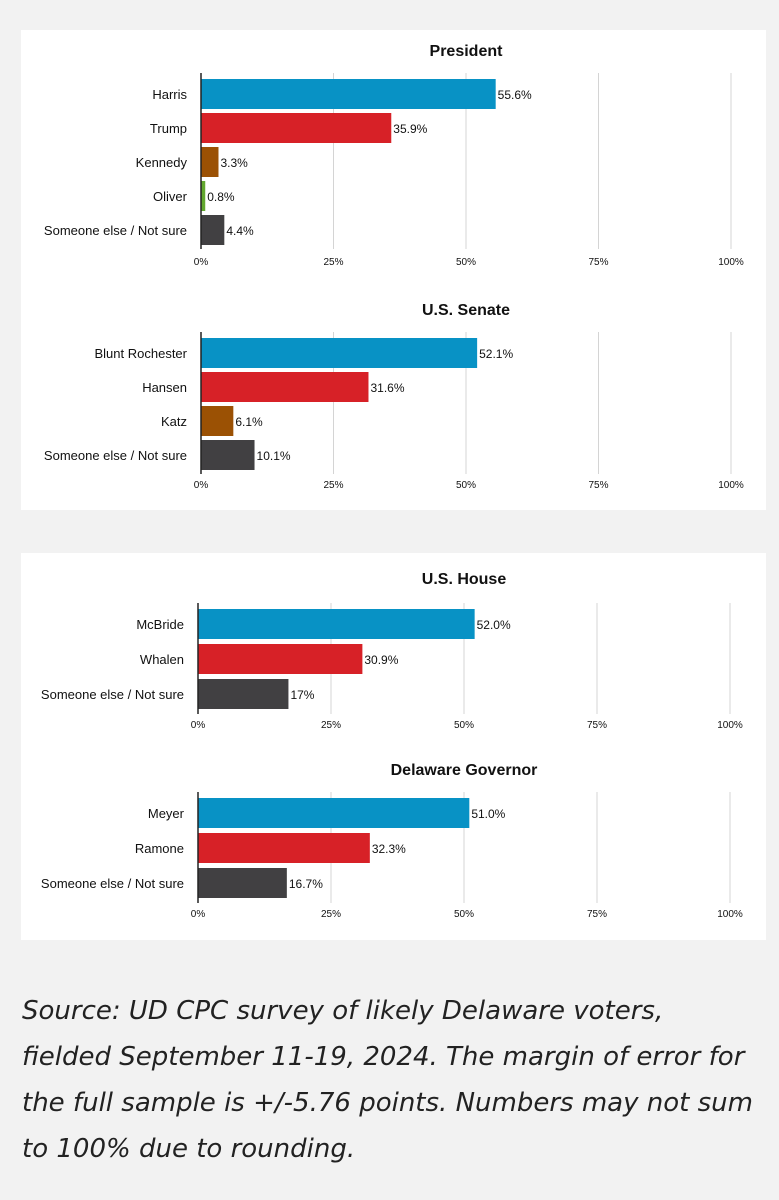 Image resolution: width=779 pixels, height=1200 pixels. I want to click on governor-tick-label: 25%, so click(331, 914).